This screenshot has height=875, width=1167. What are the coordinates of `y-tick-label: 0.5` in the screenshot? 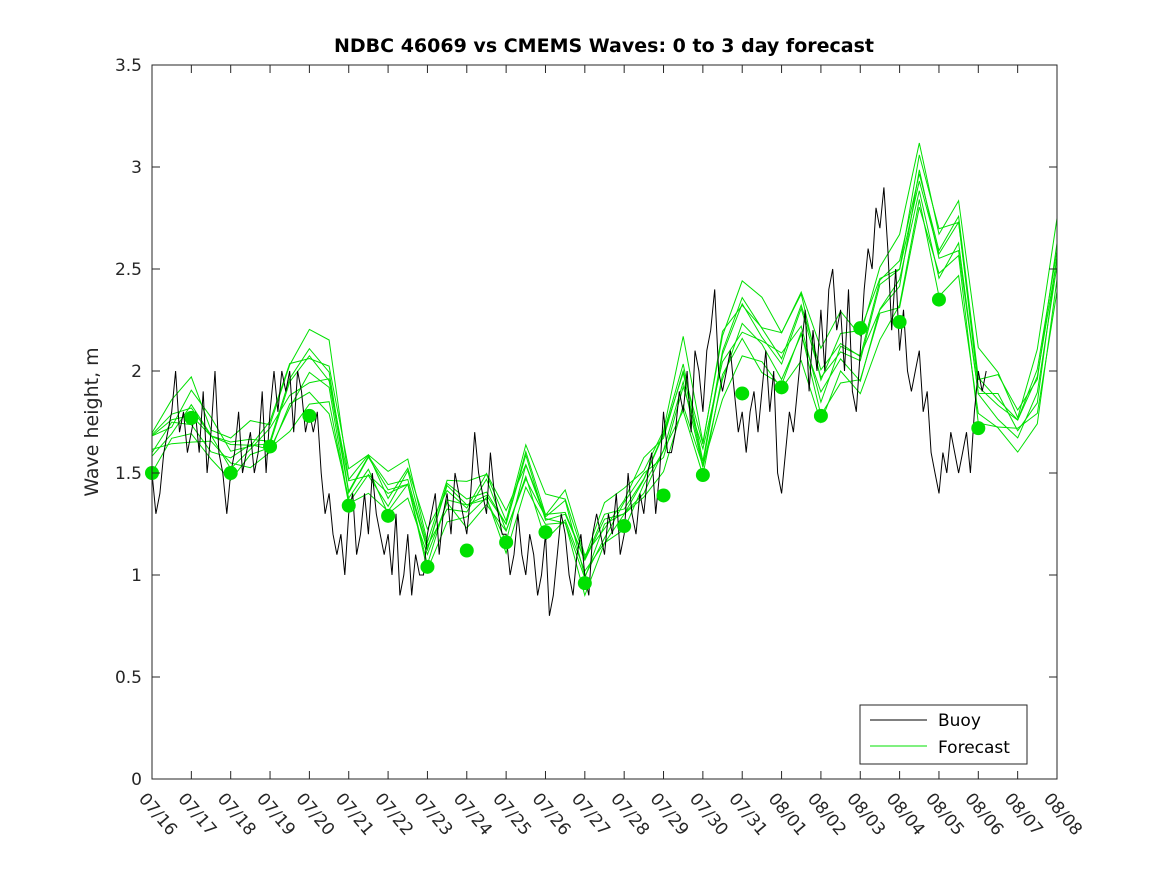 It's located at (128, 678).